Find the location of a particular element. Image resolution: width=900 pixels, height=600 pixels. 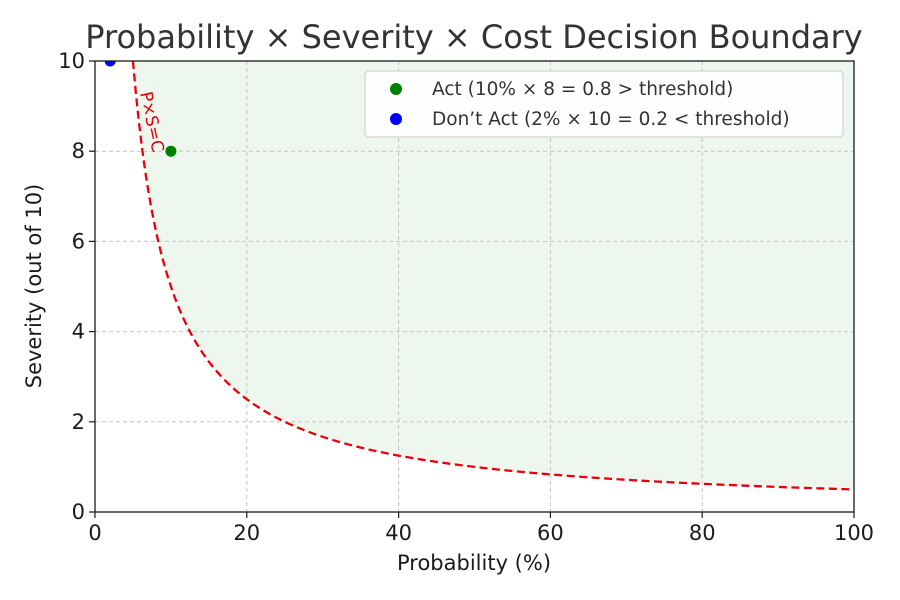

legend-entry-dont-act: Don’t Act (2% × 10 = 0.2 < threshold) is located at coordinates (611, 119).